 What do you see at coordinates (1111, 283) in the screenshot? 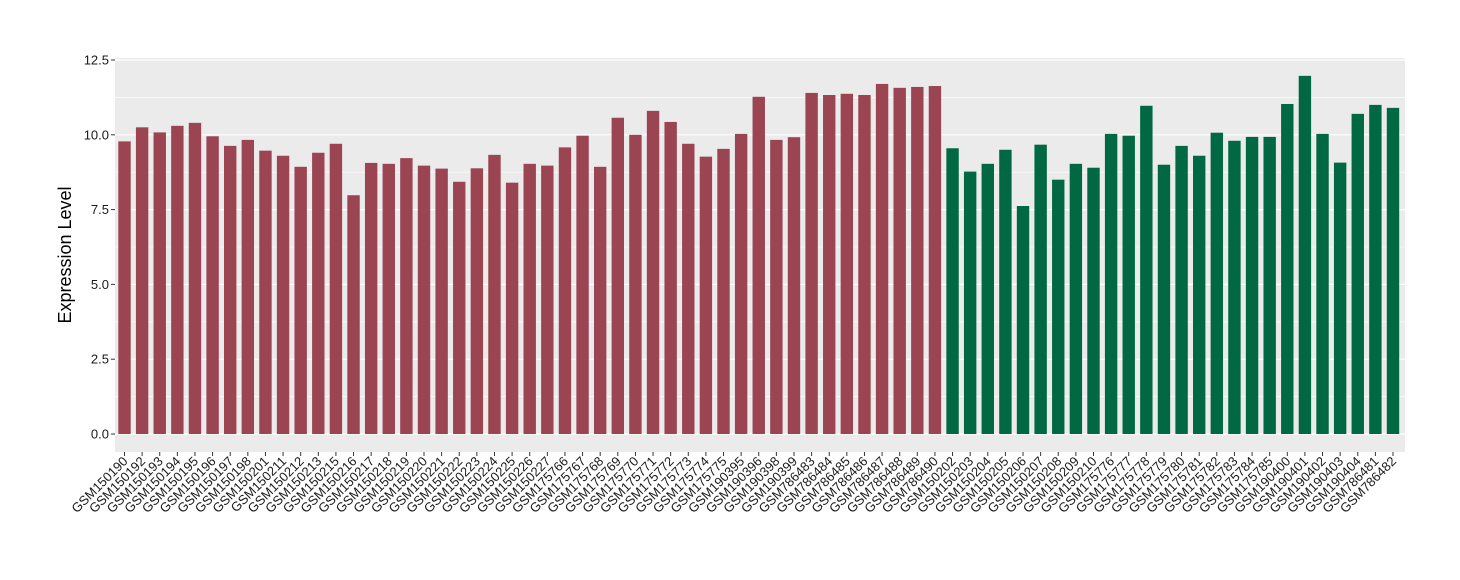
I see `bar-gsm175776` at bounding box center [1111, 283].